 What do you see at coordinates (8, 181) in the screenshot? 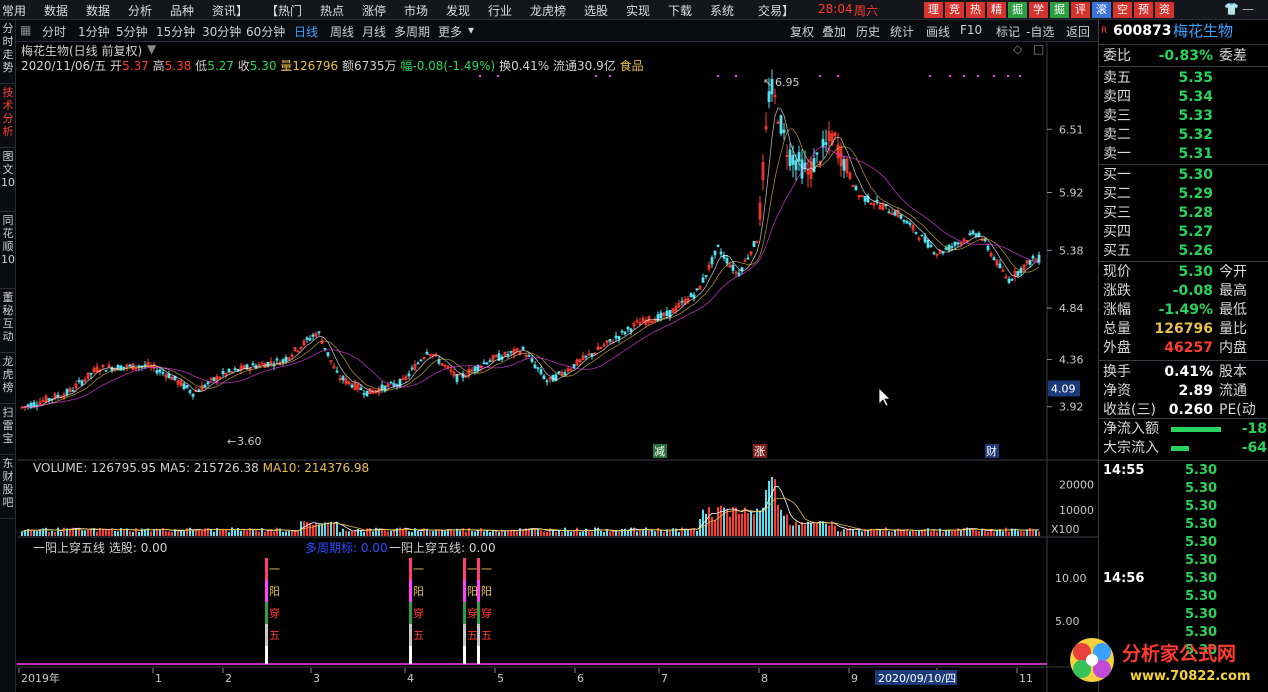
I see `side-tab: 图文10` at bounding box center [8, 181].